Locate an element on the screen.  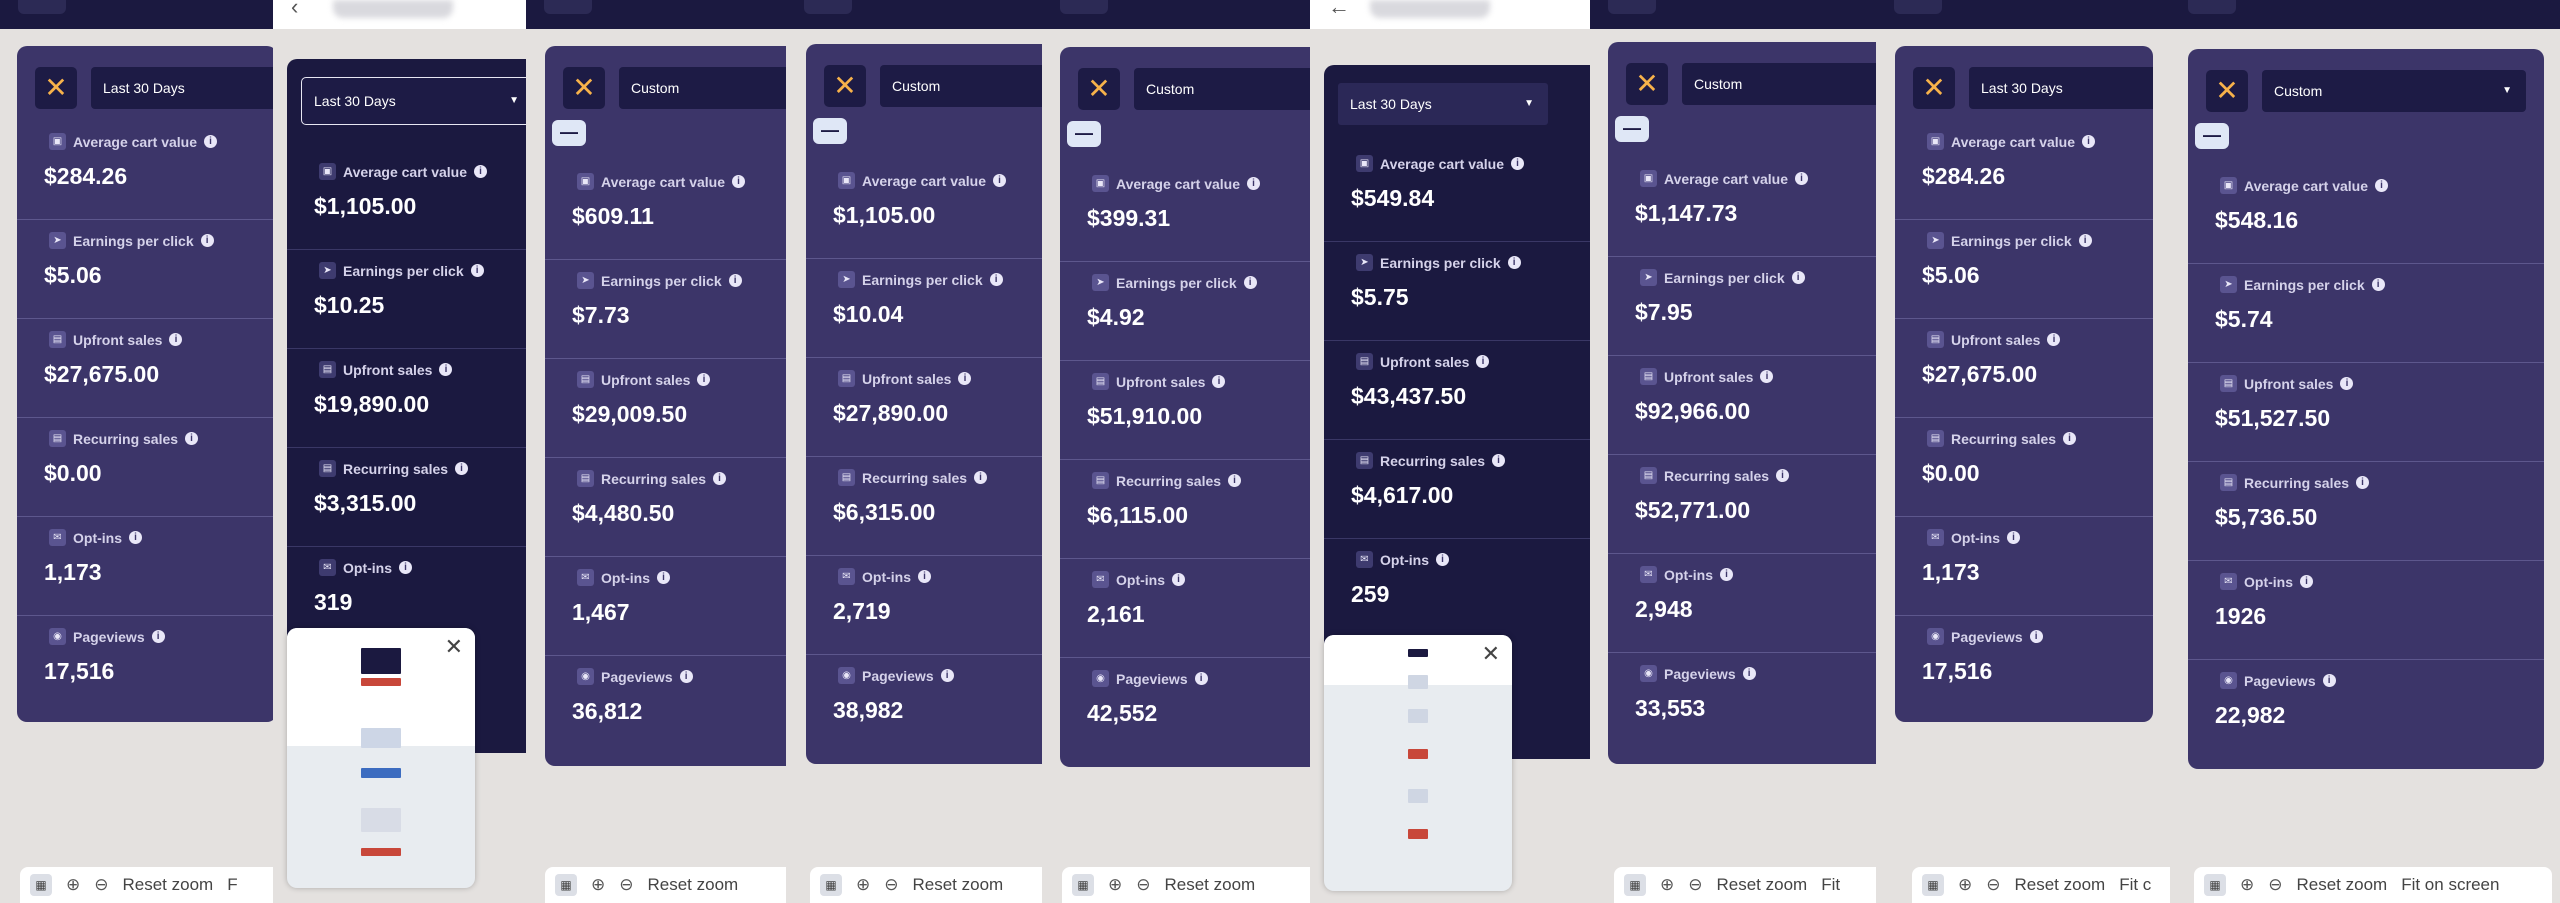
fit-on-screen-button: Fit c is located at coordinates (2135, 884).